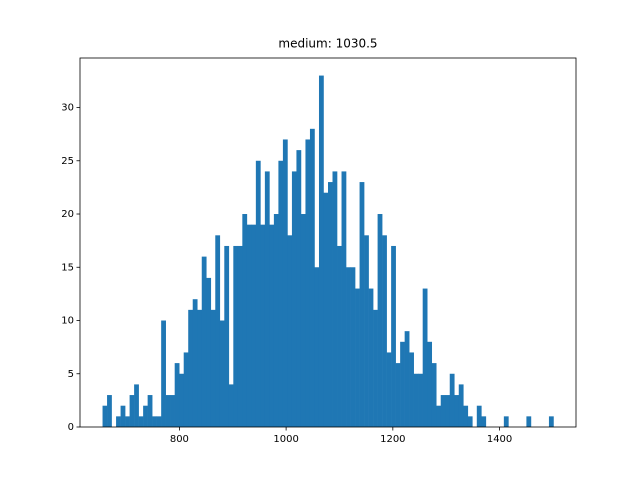 Image resolution: width=640 pixels, height=480 pixels. I want to click on y-tick-label: 15, so click(67, 267).